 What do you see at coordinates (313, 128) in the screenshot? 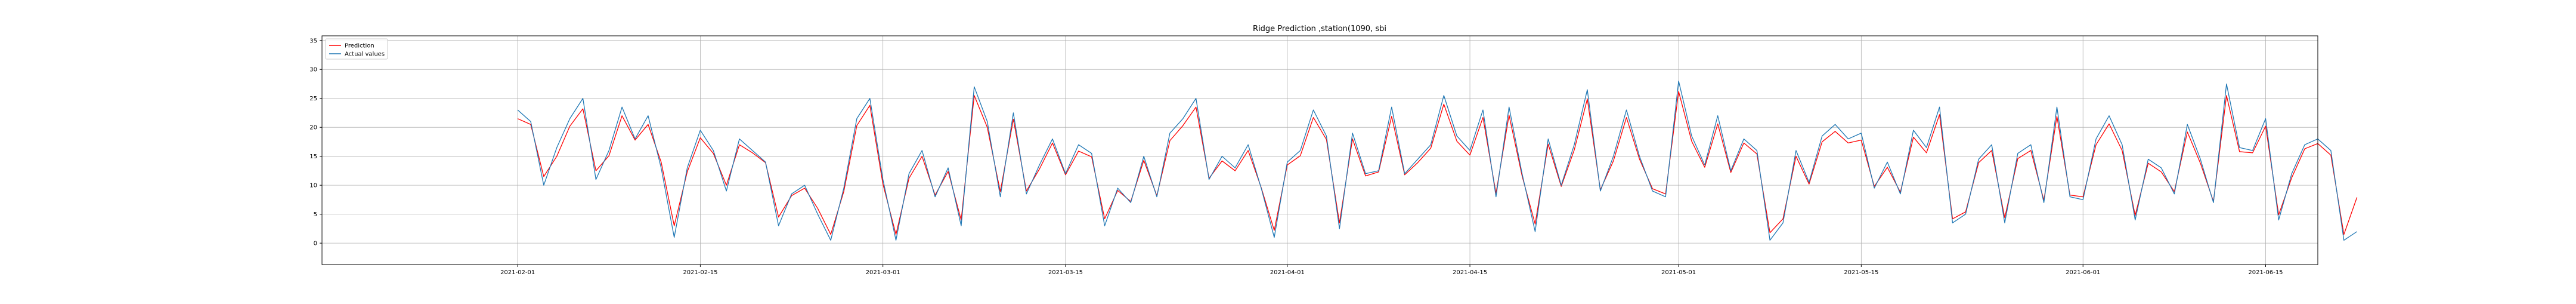
I see `y-tick-label: 20` at bounding box center [313, 128].